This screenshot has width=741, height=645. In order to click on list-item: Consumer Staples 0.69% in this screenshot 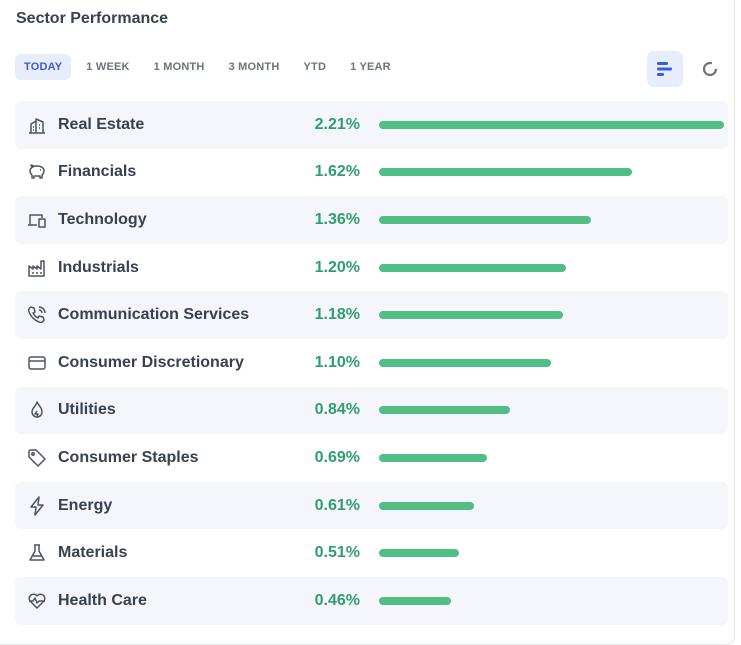, I will do `click(371, 458)`.